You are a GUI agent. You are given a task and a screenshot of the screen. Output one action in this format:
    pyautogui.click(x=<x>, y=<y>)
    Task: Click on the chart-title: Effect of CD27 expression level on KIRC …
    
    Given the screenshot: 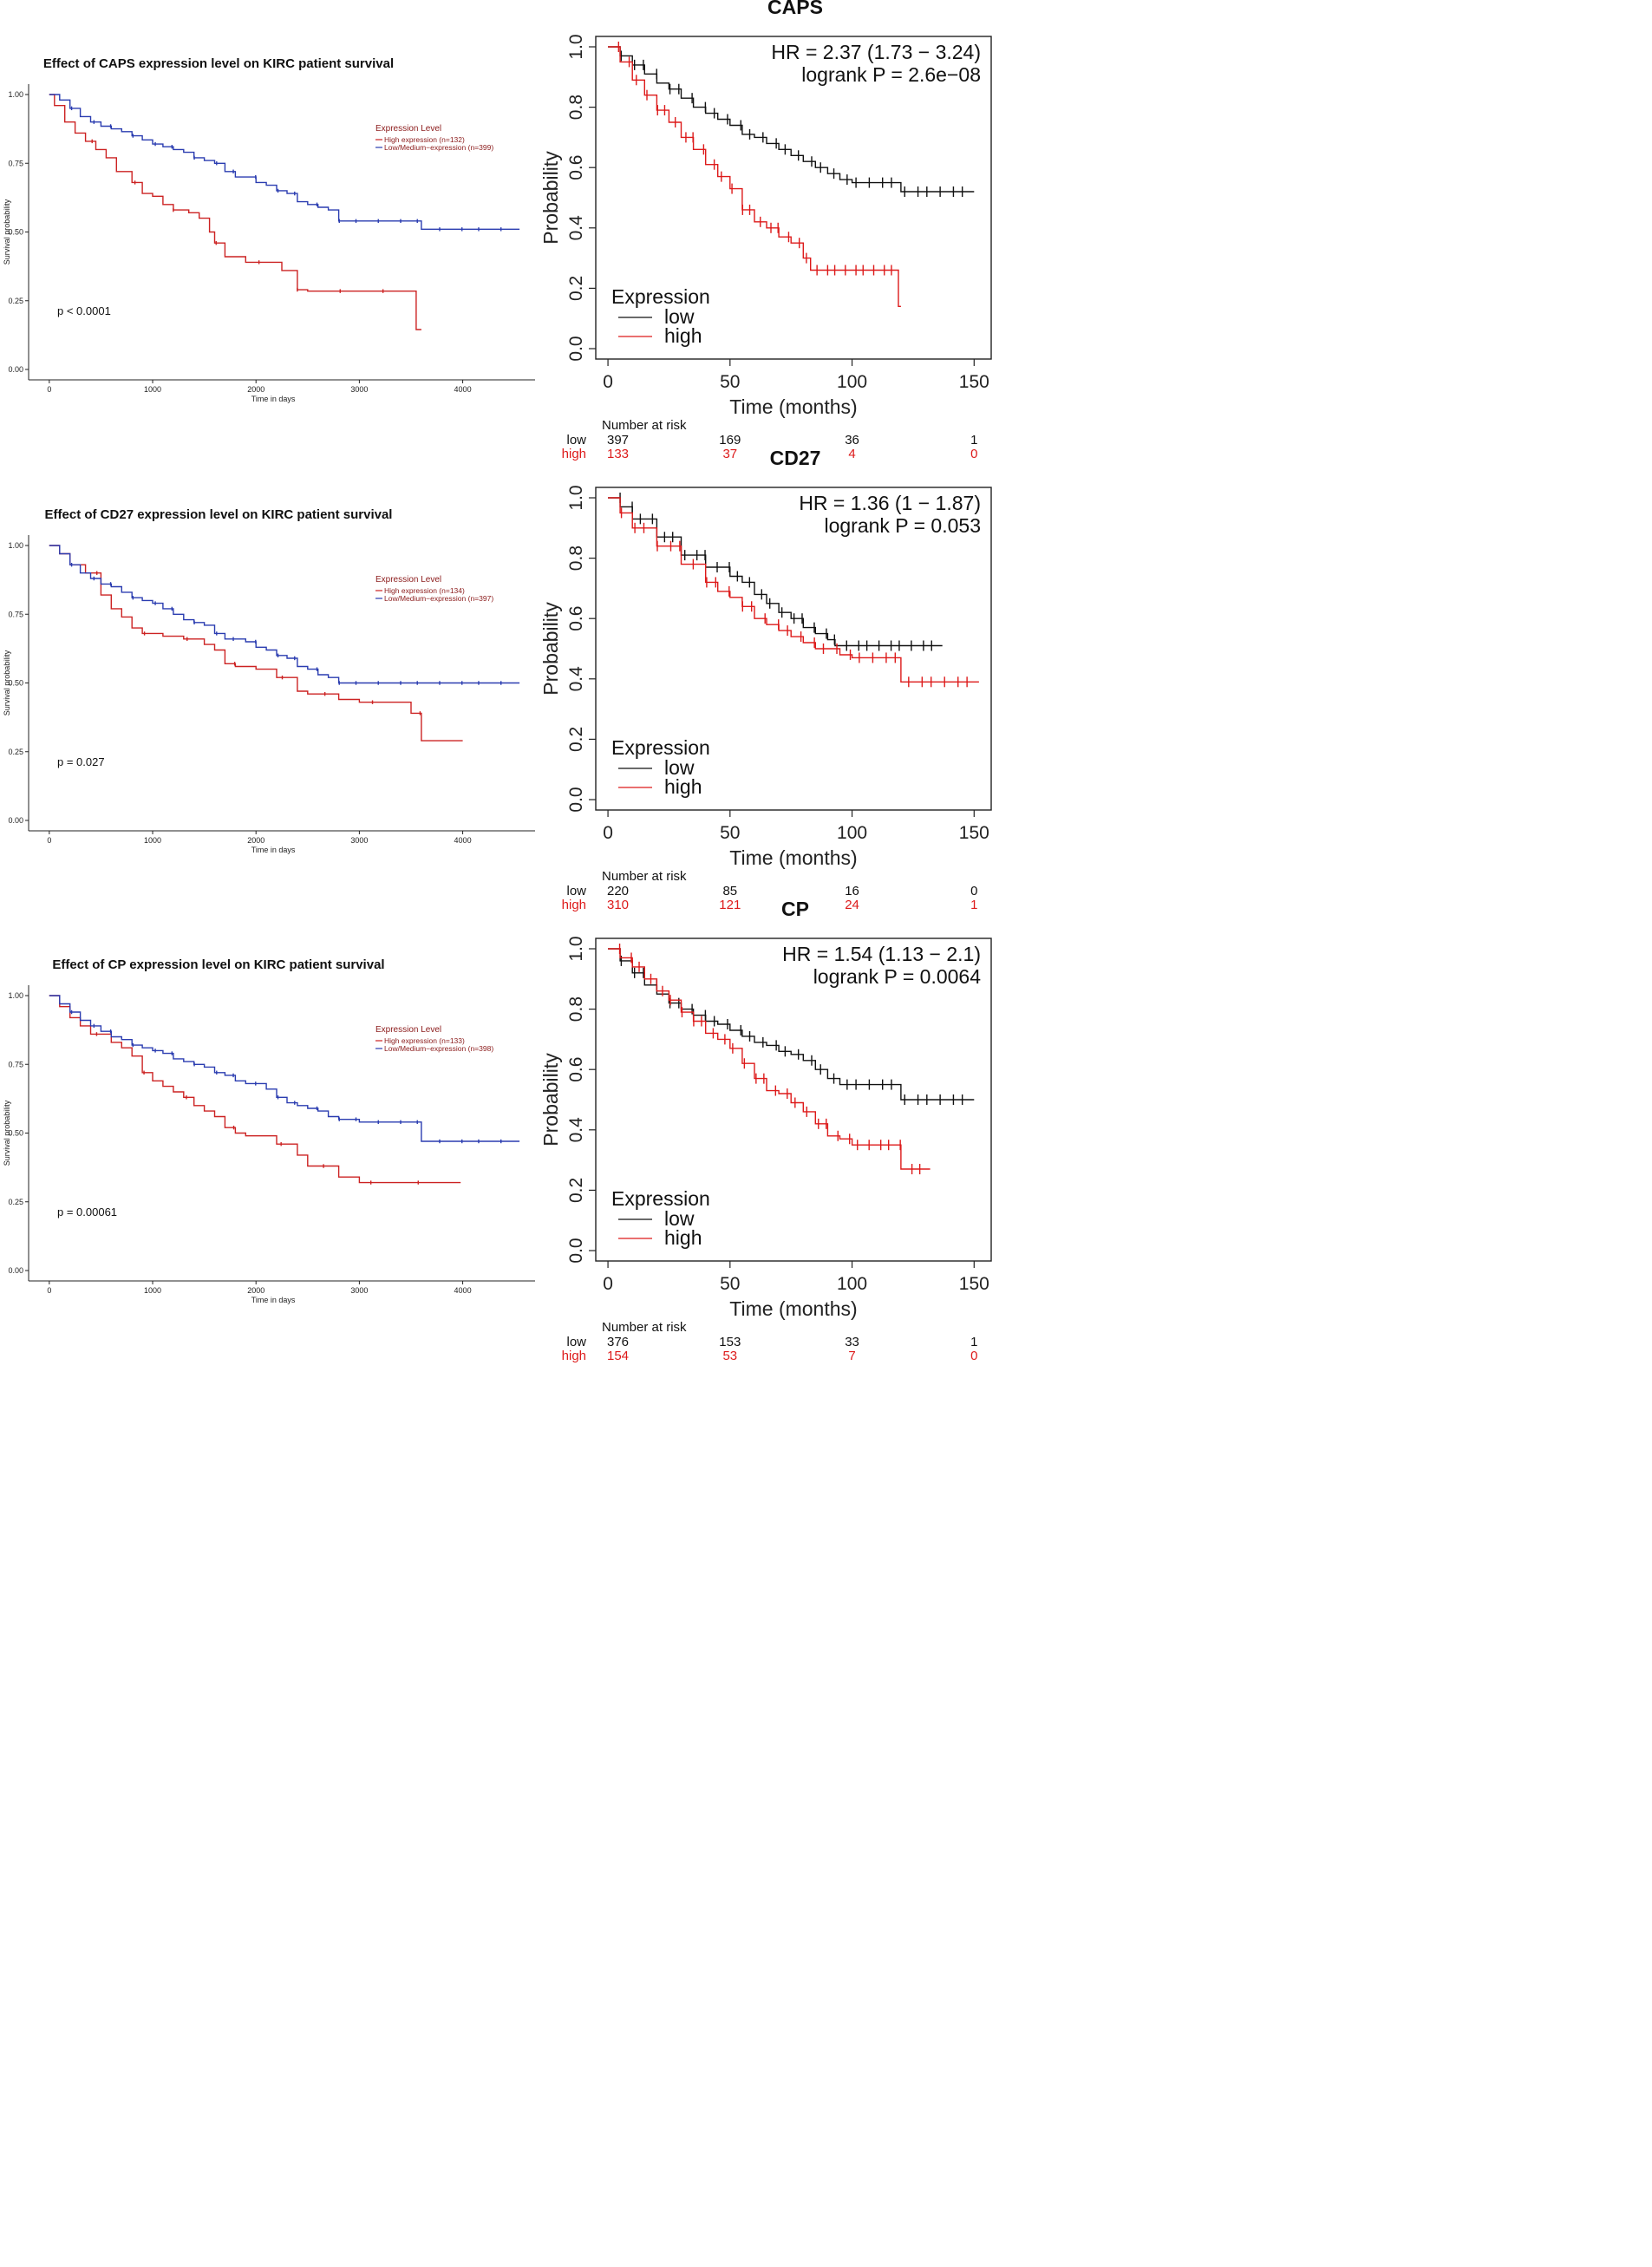 What is the action you would take?
    pyautogui.click(x=219, y=514)
    